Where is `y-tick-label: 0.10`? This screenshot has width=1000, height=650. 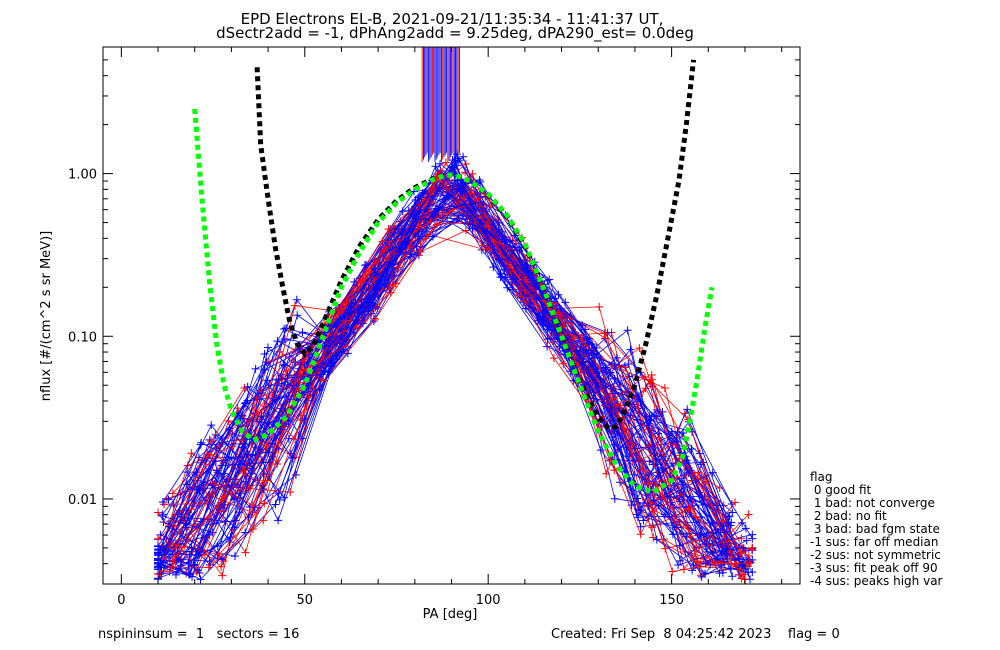 y-tick-label: 0.10 is located at coordinates (82, 337).